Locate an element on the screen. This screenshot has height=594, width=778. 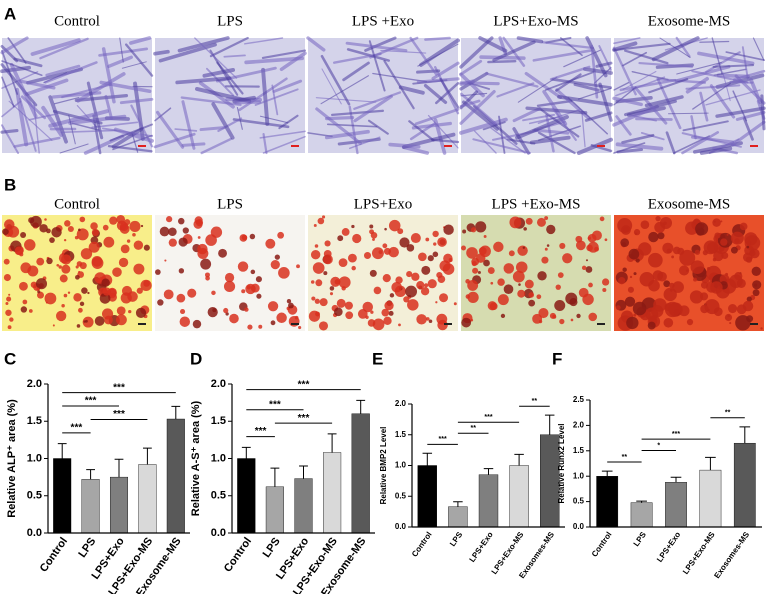
micrograph is located at coordinates (536, 273).